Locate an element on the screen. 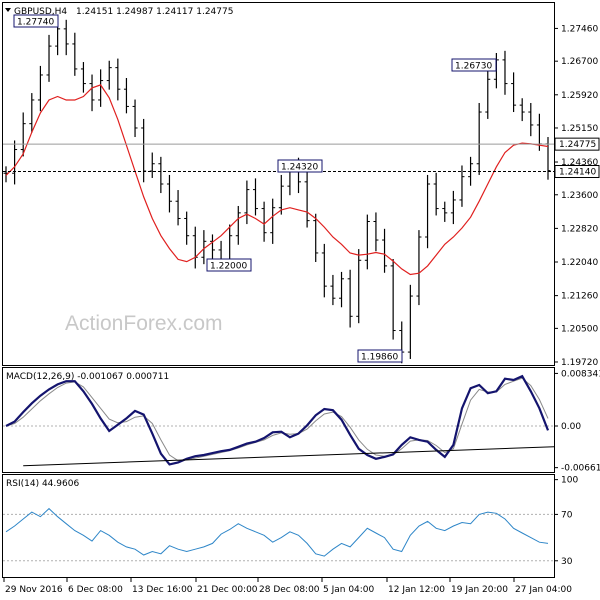 The height and width of the screenshot is (600, 600). macd-tick-label: 0.008341 is located at coordinates (580, 374).